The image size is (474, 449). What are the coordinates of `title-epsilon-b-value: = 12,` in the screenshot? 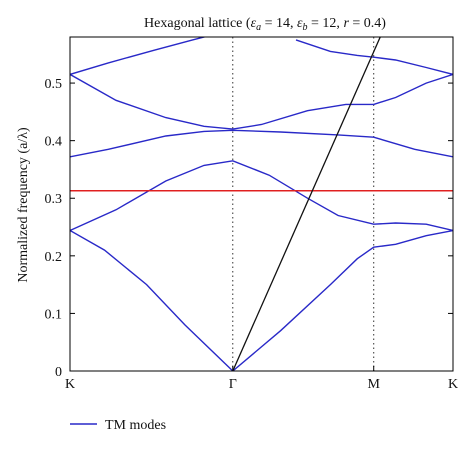 It's located at (326, 23).